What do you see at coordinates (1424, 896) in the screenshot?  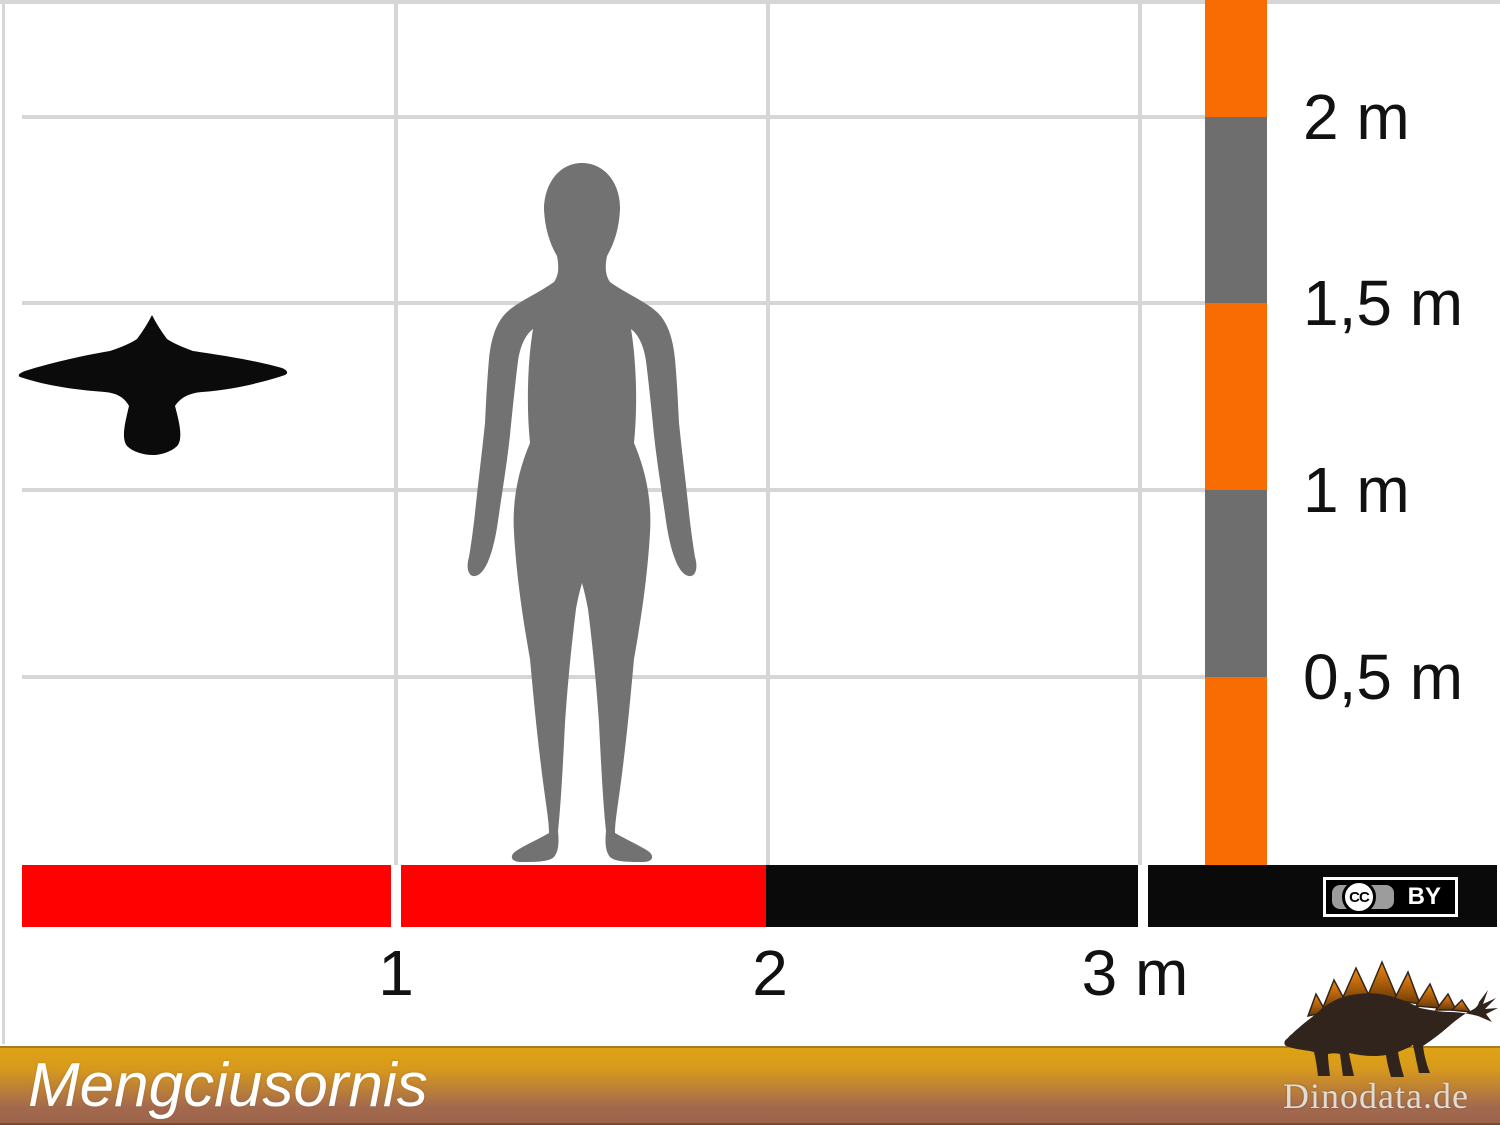 I see `cc-by-label: BY` at bounding box center [1424, 896].